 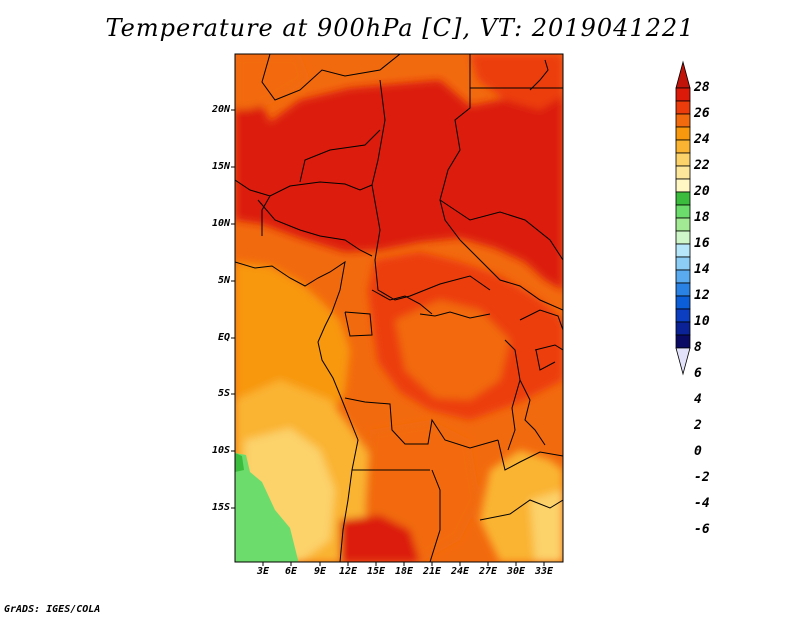 I want to click on colorbar-label: 16, so click(x=702, y=243).